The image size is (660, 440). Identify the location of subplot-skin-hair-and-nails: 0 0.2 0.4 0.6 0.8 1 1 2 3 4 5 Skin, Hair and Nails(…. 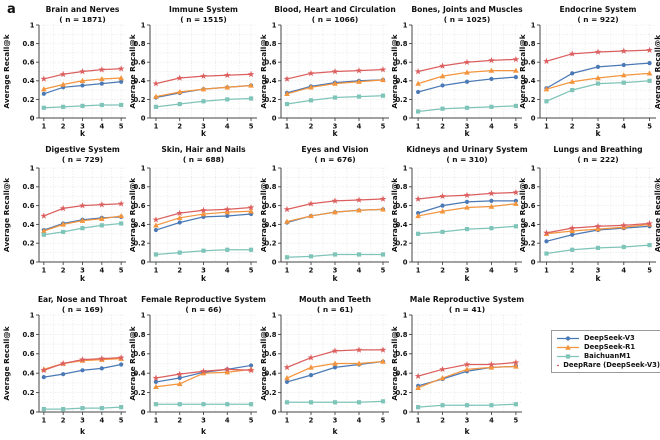
(192, 214).